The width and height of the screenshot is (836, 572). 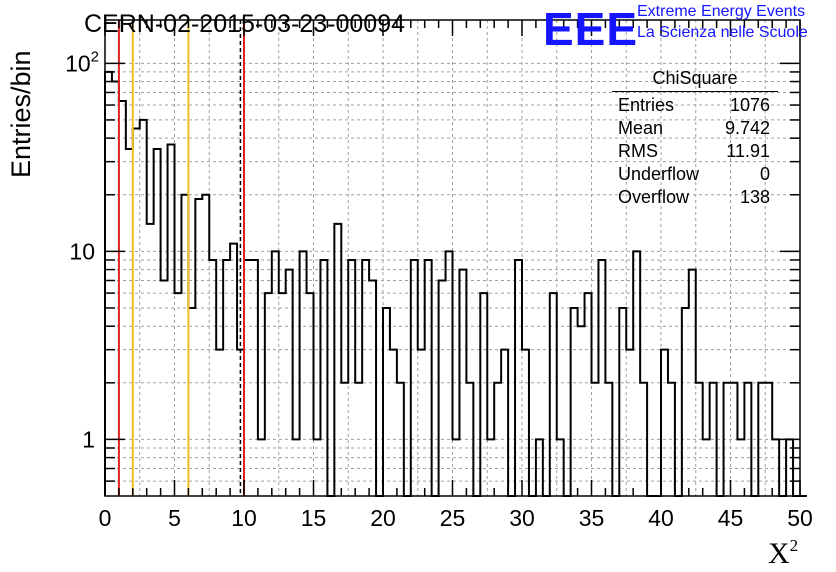 I want to click on stats-value: 0, so click(x=764, y=174).